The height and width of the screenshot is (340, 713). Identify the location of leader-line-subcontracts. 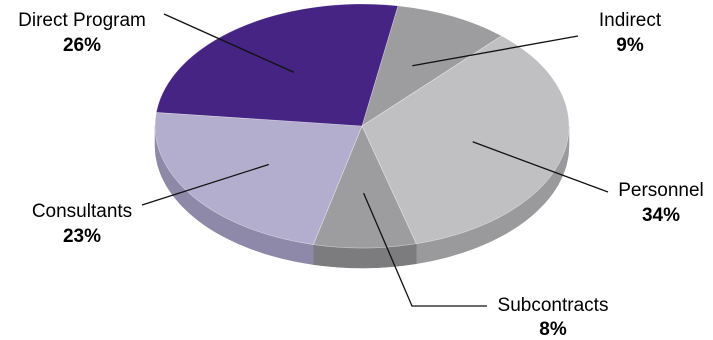
(424, 249).